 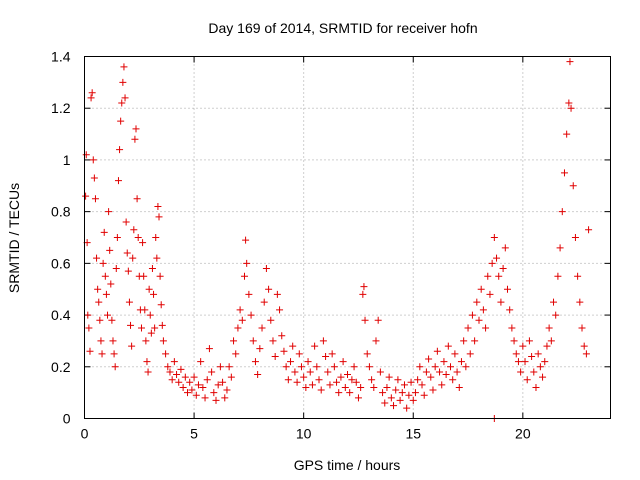 What do you see at coordinates (413, 434) in the screenshot?
I see `x-tick-label: 15` at bounding box center [413, 434].